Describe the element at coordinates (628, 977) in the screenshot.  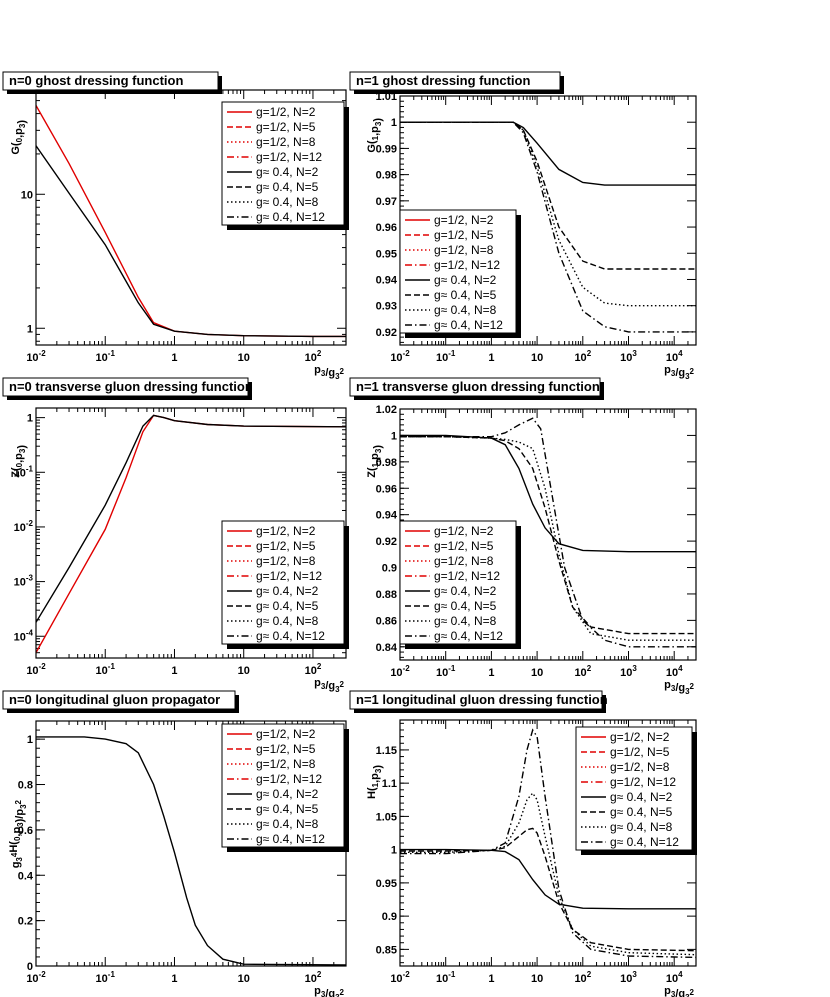
I see `x-tick-label: 10³` at that location.